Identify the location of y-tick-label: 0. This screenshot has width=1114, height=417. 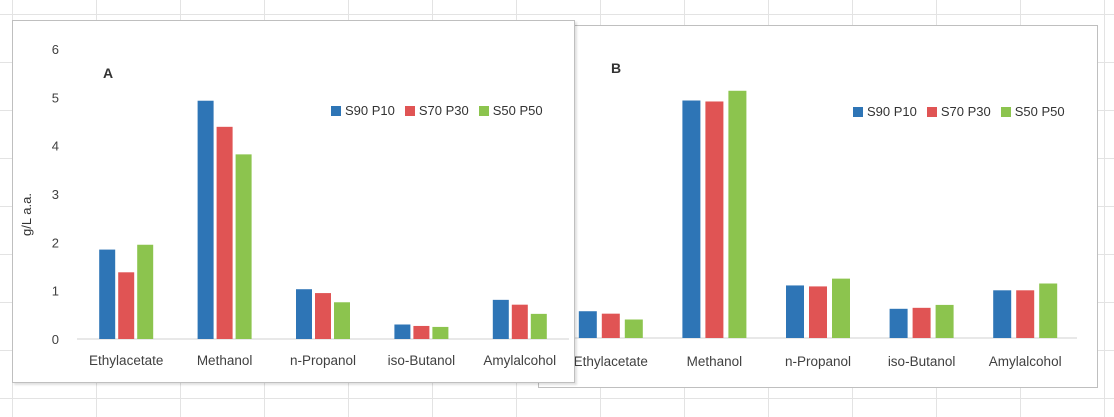
(55, 339).